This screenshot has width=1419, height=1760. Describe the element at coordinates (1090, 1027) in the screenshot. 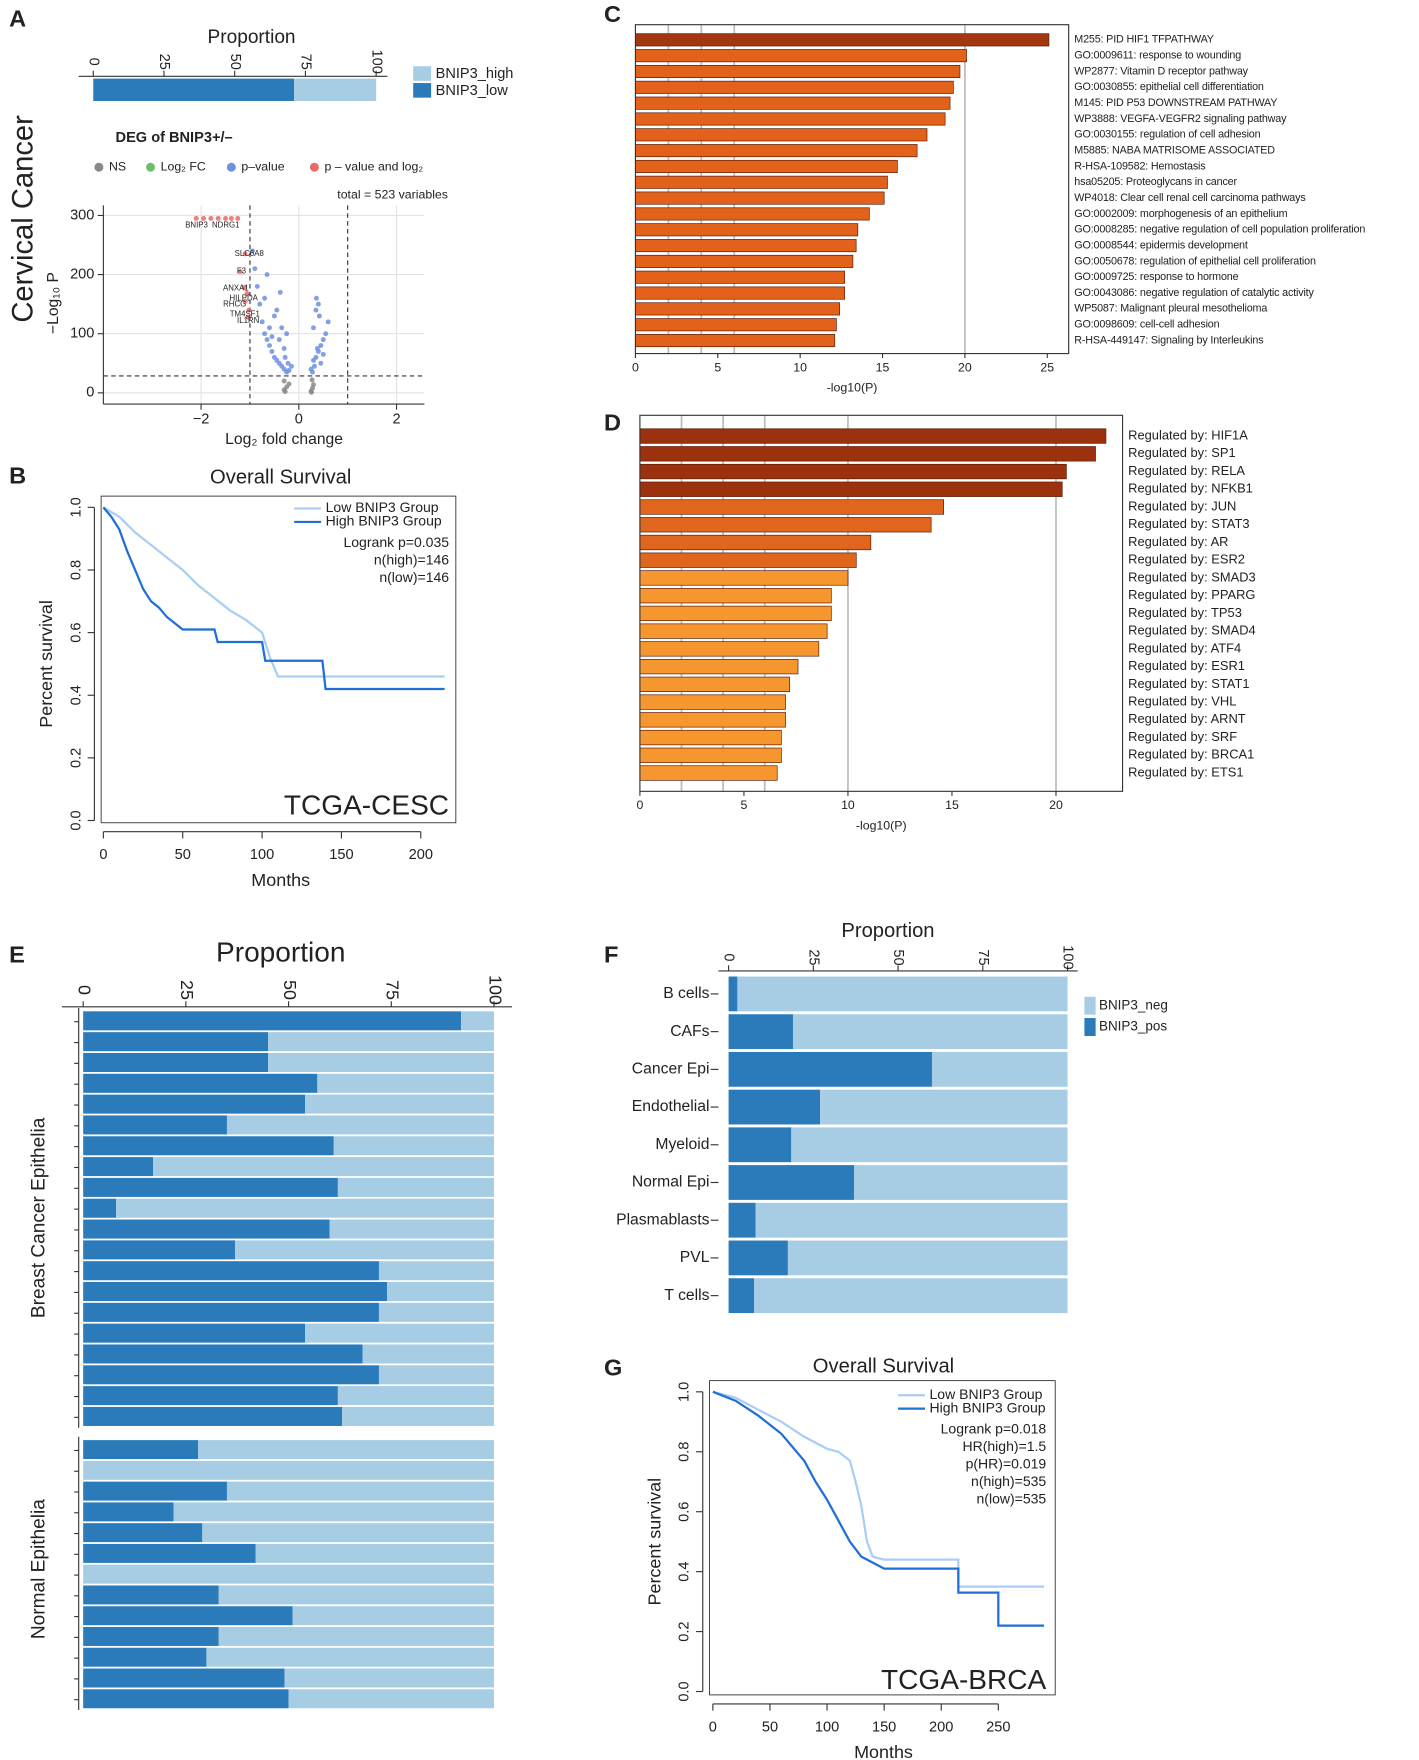

I see `legend-swatch` at that location.